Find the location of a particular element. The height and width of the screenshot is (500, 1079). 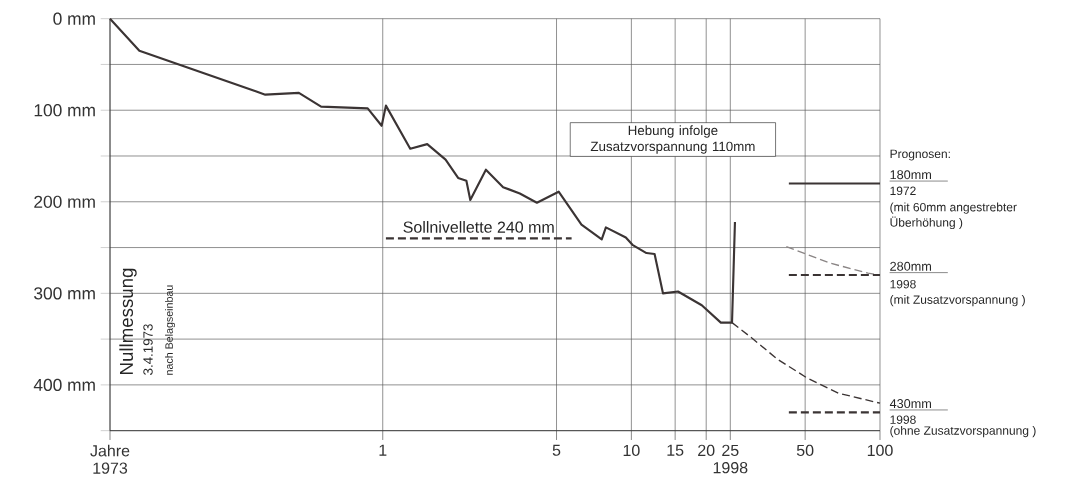

annotation: 3.4.1973 is located at coordinates (148, 349).